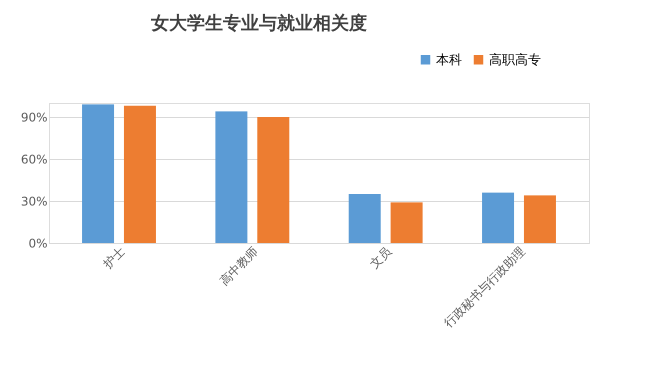 The height and width of the screenshot is (379, 657). Describe the element at coordinates (484, 287) in the screenshot. I see `x-tick-label: 行政秘书与行政助理` at that location.